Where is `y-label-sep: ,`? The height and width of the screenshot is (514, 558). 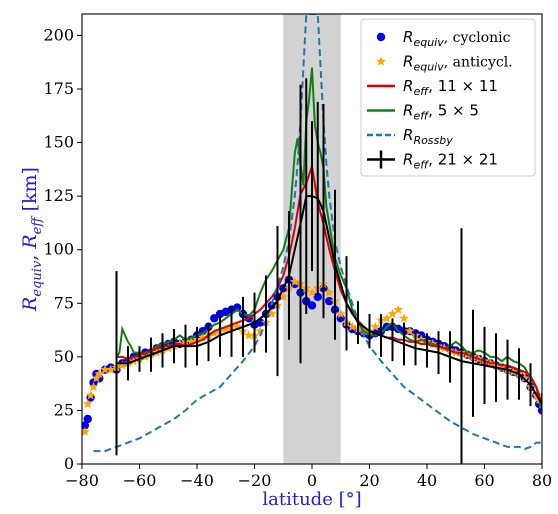 y-label-sep: , is located at coordinates (30, 255).